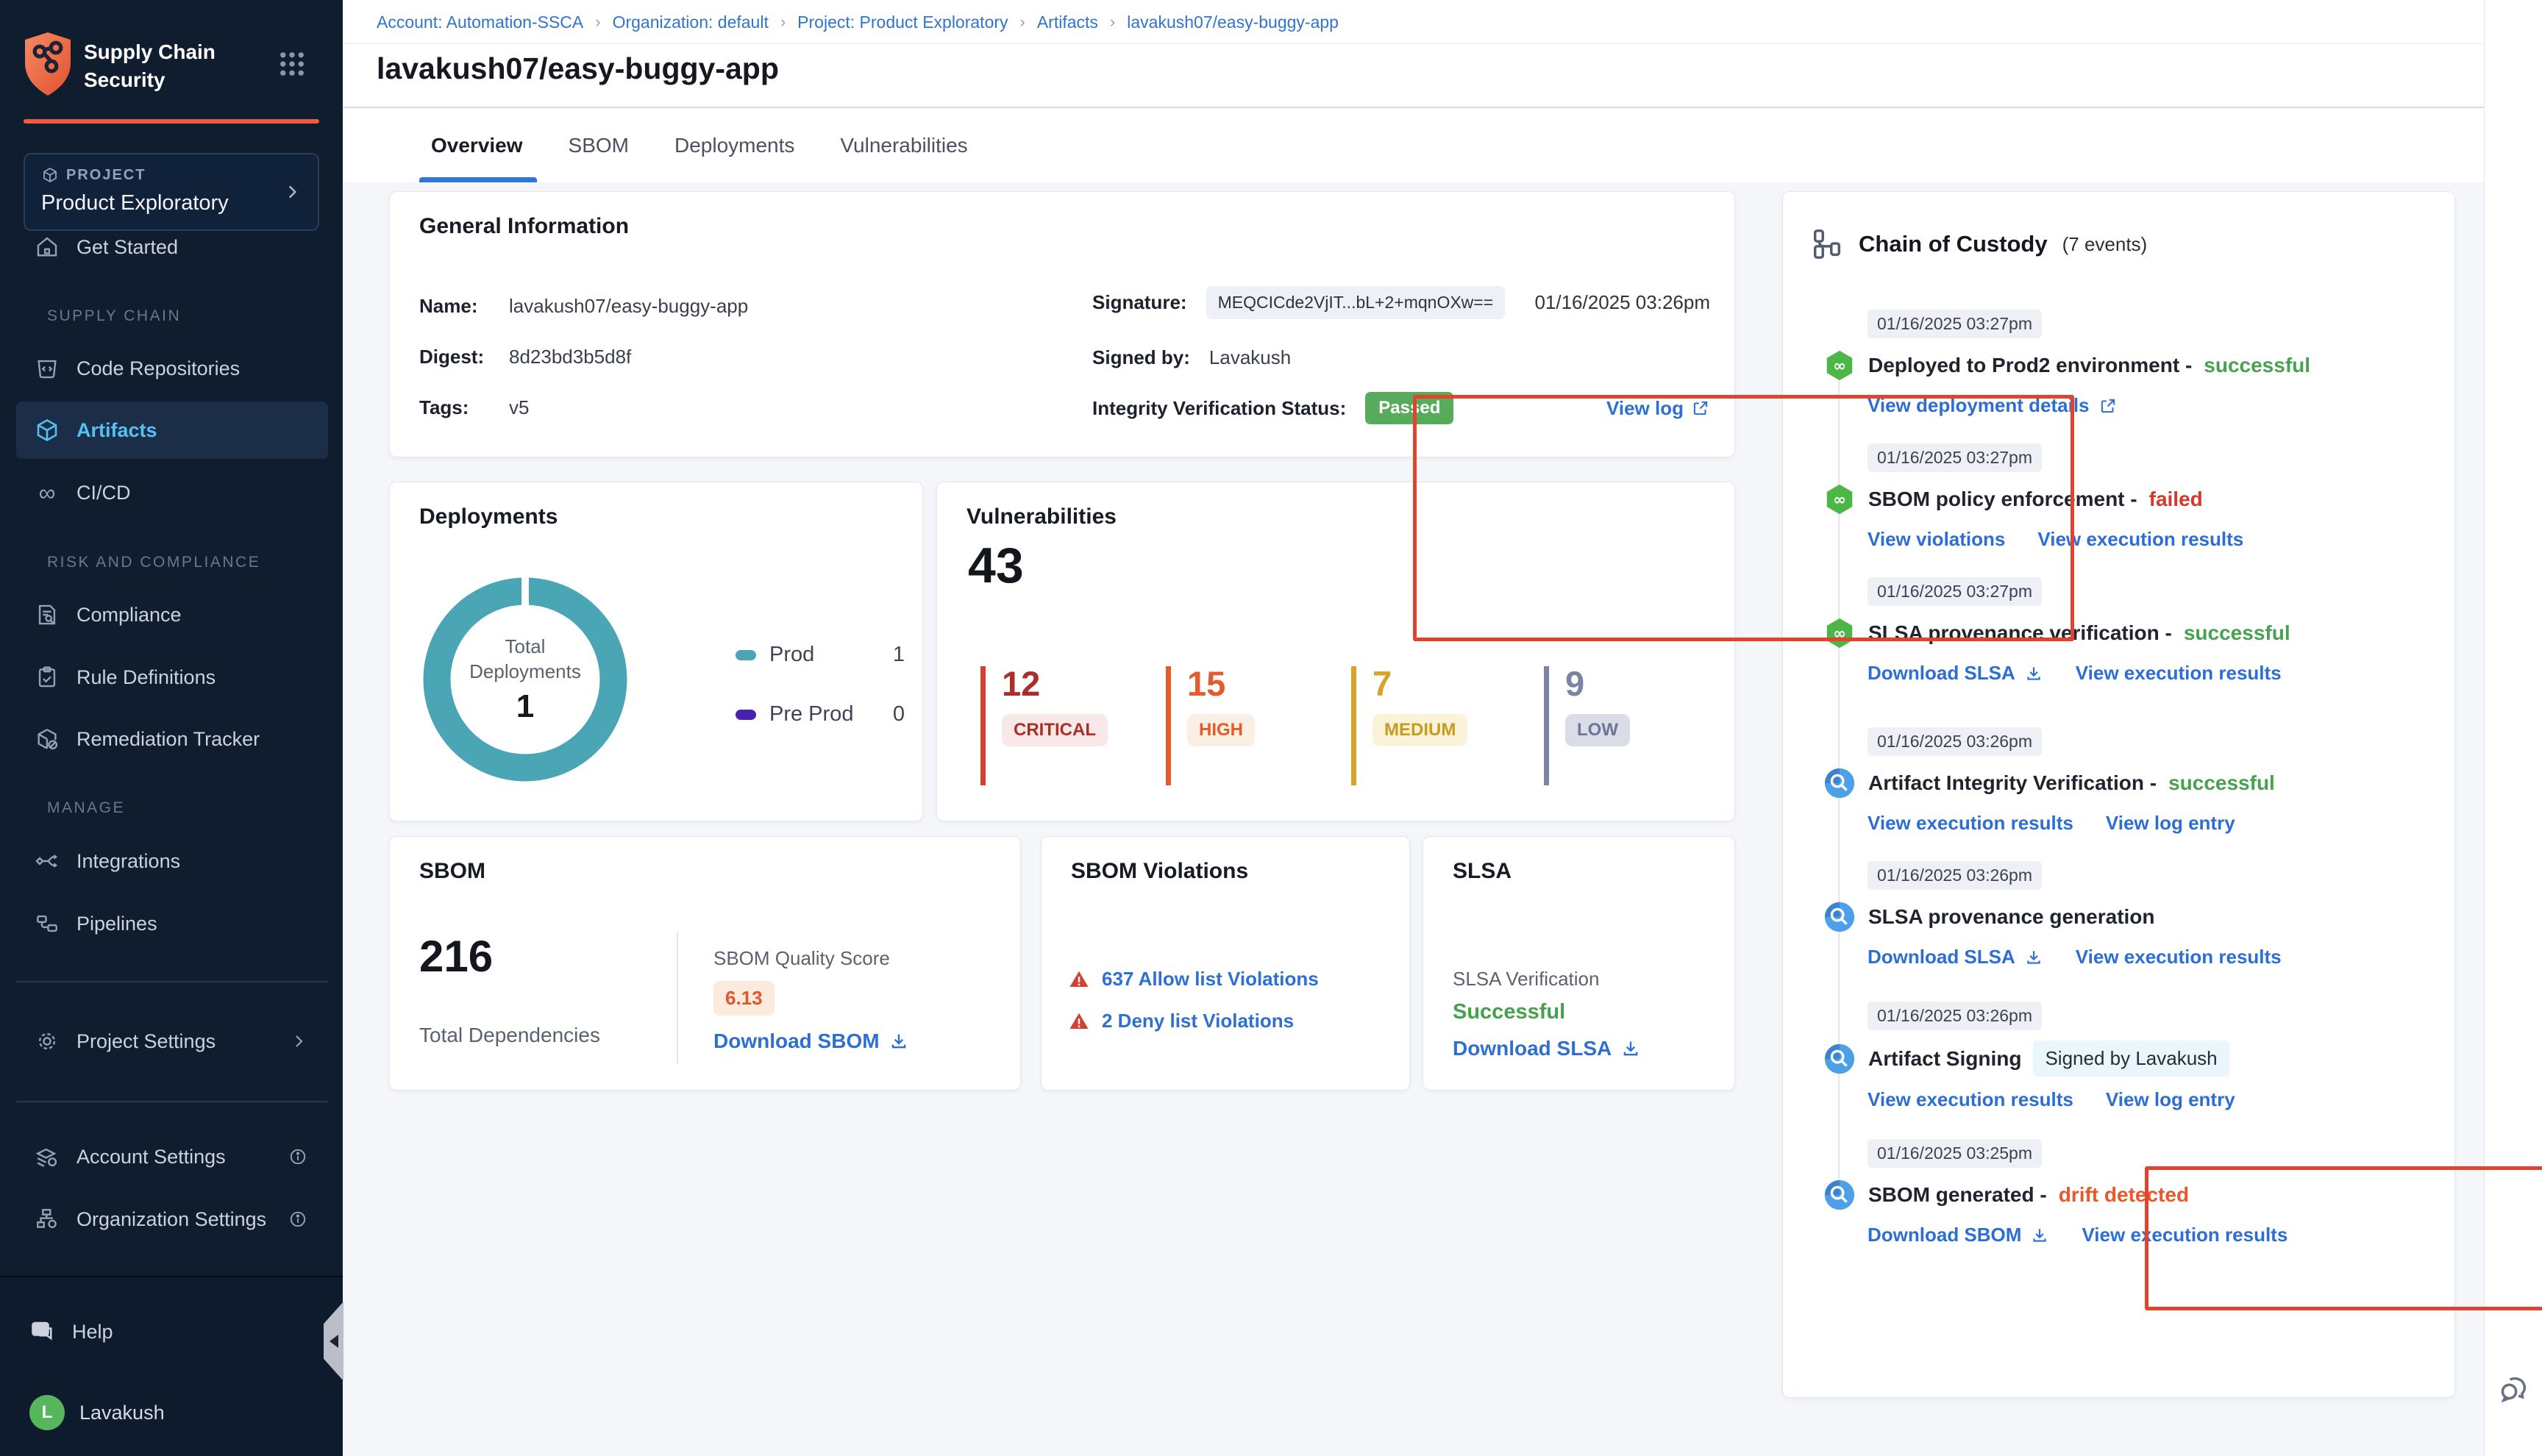  What do you see at coordinates (480, 22) in the screenshot?
I see `breadcrumb-account: Account: Automation-SSCA` at bounding box center [480, 22].